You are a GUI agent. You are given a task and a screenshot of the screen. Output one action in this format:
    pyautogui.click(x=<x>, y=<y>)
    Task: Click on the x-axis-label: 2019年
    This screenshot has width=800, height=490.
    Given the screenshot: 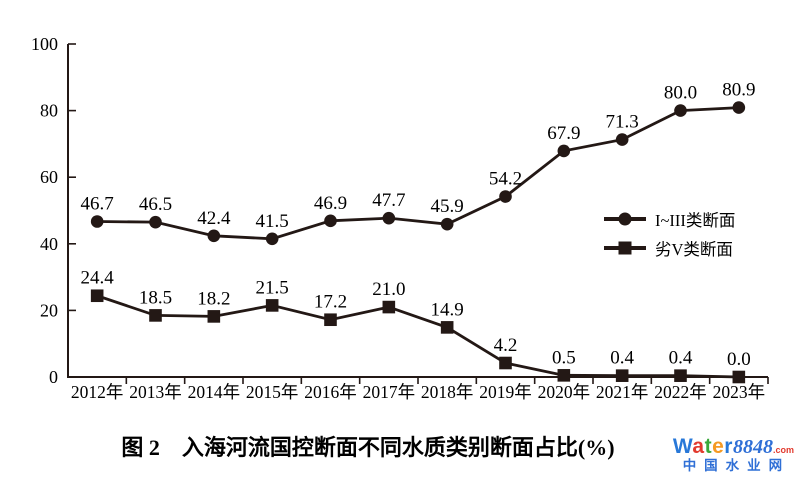 What is the action you would take?
    pyautogui.click(x=505, y=392)
    